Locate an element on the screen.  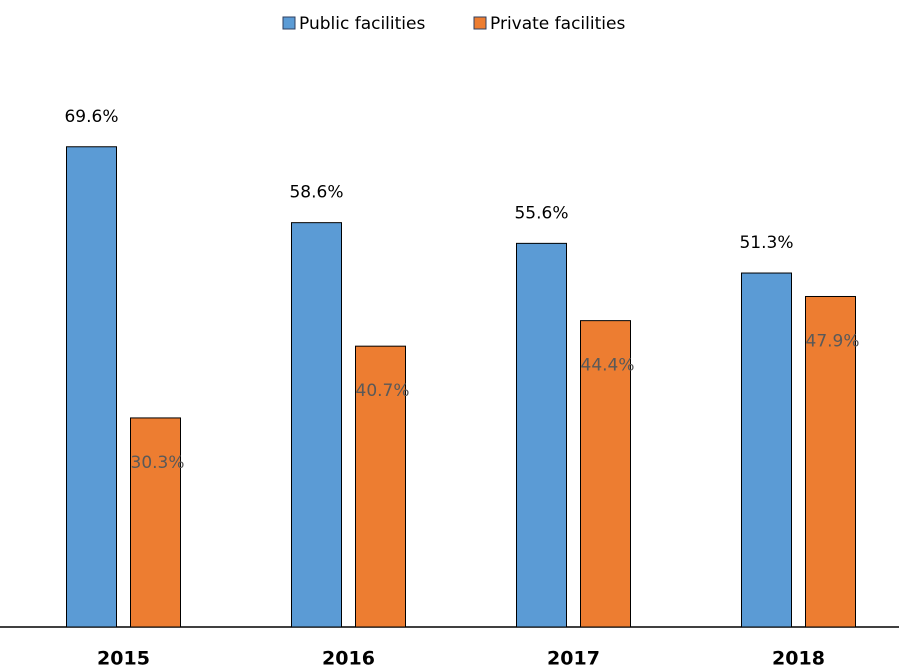
x-tick-label: 2015 is located at coordinates (123, 659).